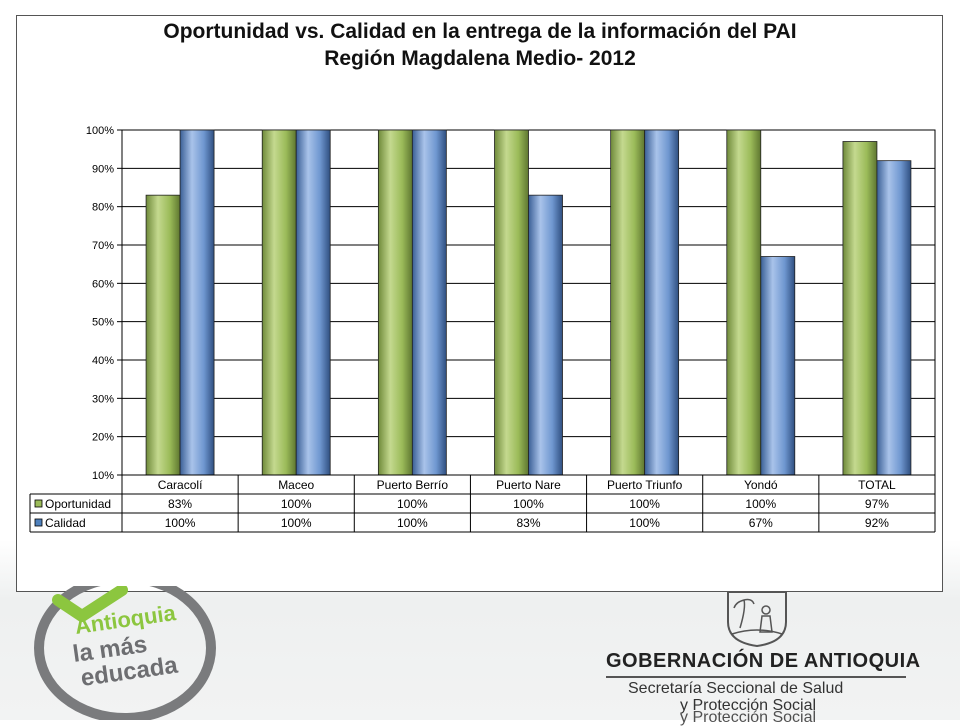 The height and width of the screenshot is (727, 960). I want to click on y-tick-label: 70%, so click(103, 246).